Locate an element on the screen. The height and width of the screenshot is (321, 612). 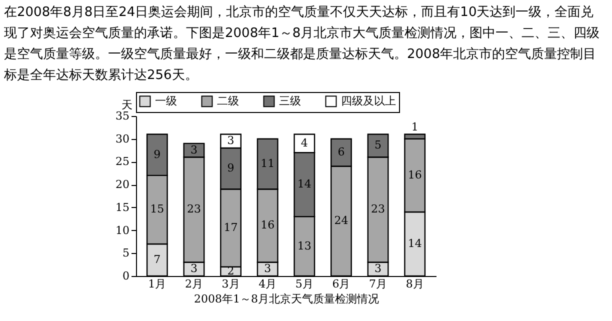
y-tick-label: 25 is located at coordinates (123, 161).